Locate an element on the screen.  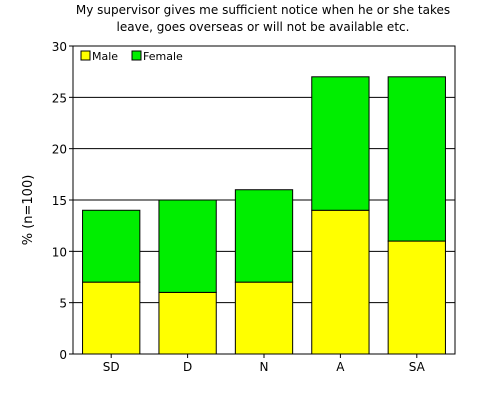
bar-sd-male is located at coordinates (111, 318).